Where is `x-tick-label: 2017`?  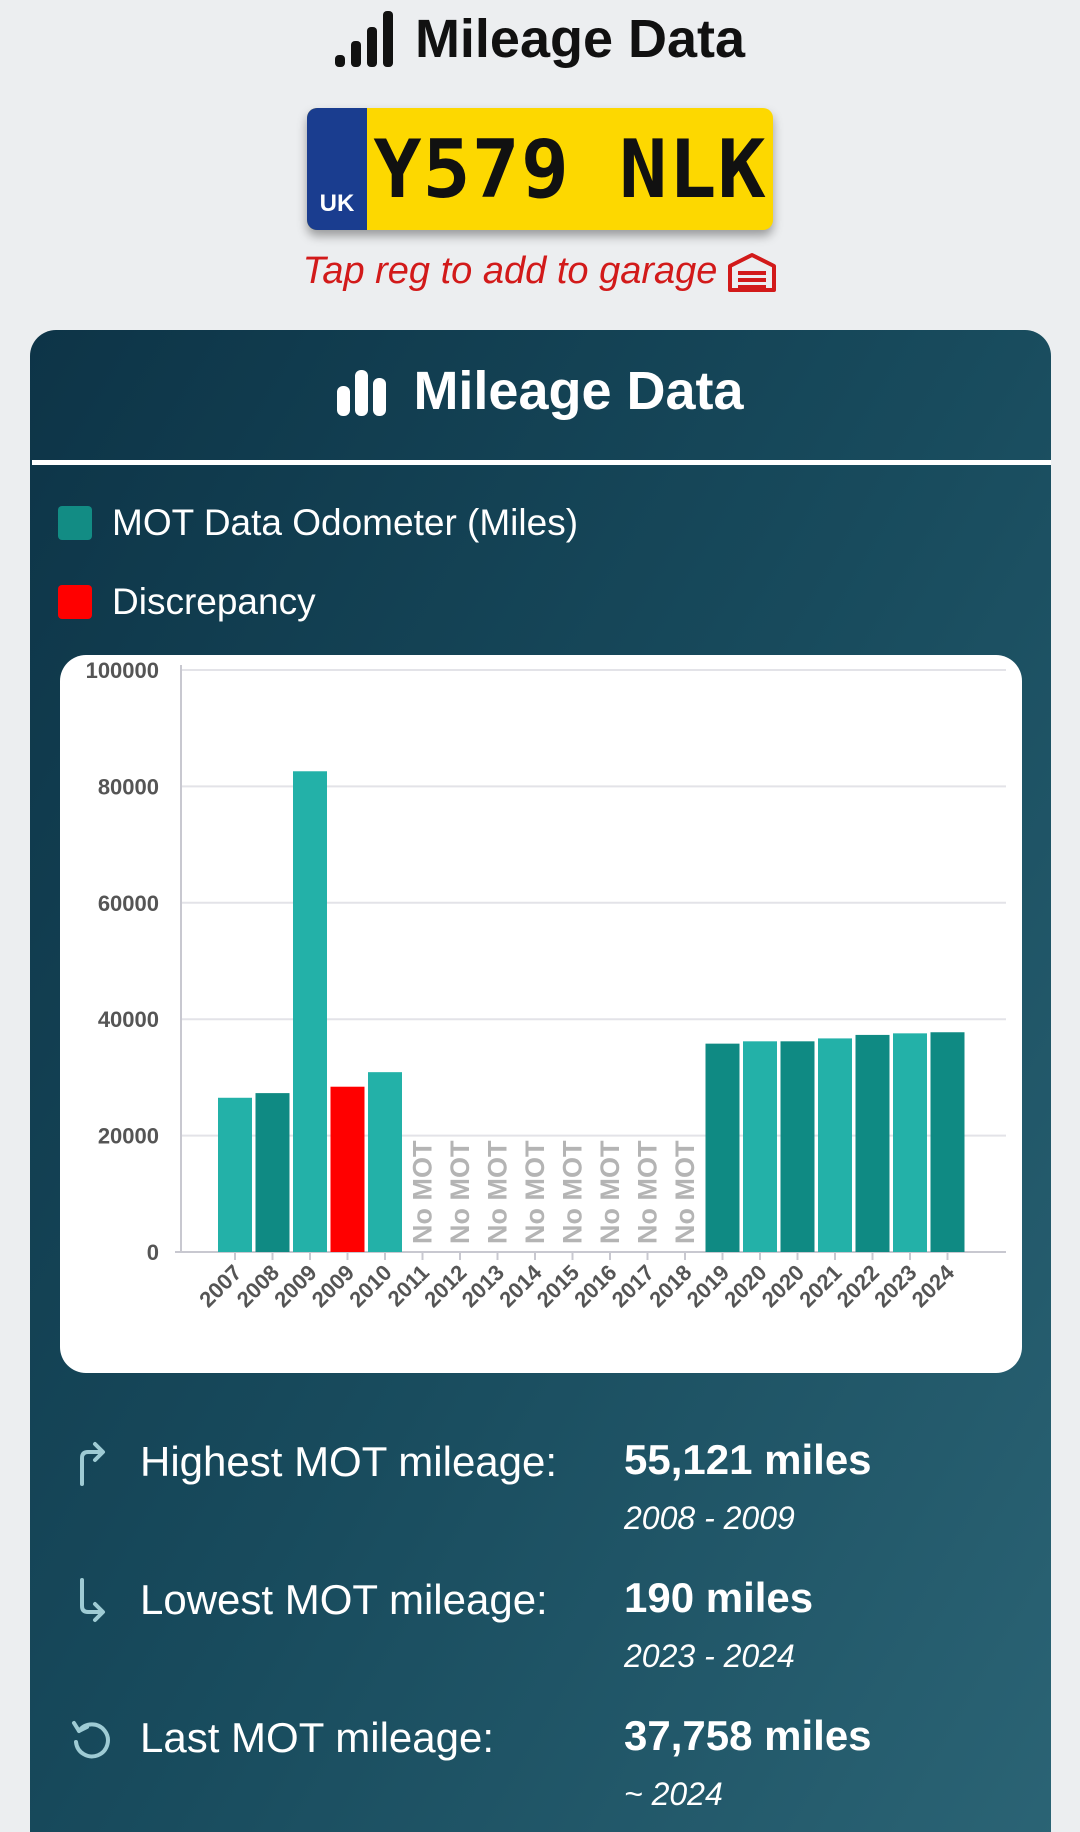 x-tick-label: 2017 is located at coordinates (633, 1286).